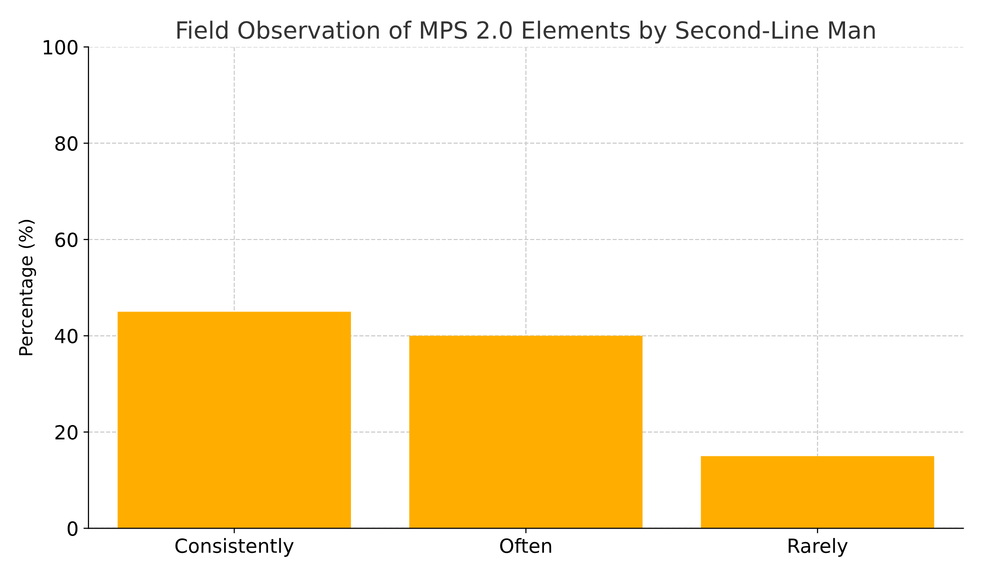  What do you see at coordinates (234, 547) in the screenshot?
I see `x-tick-label: Consistently` at bounding box center [234, 547].